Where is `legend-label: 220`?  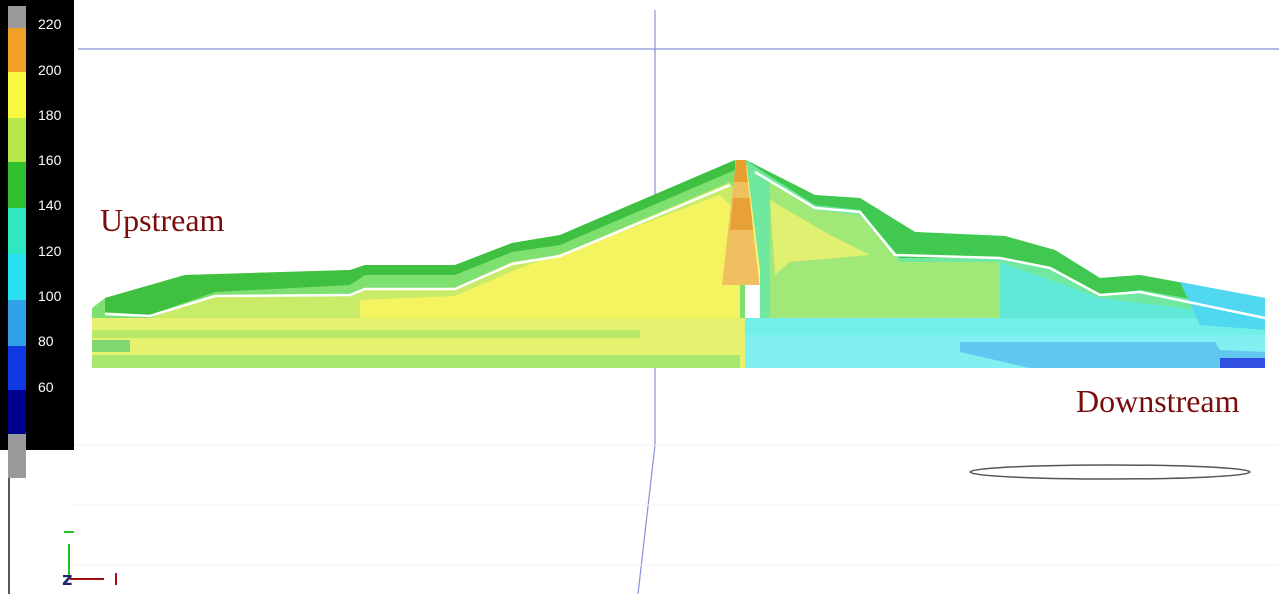 legend-label: 220 is located at coordinates (50, 24).